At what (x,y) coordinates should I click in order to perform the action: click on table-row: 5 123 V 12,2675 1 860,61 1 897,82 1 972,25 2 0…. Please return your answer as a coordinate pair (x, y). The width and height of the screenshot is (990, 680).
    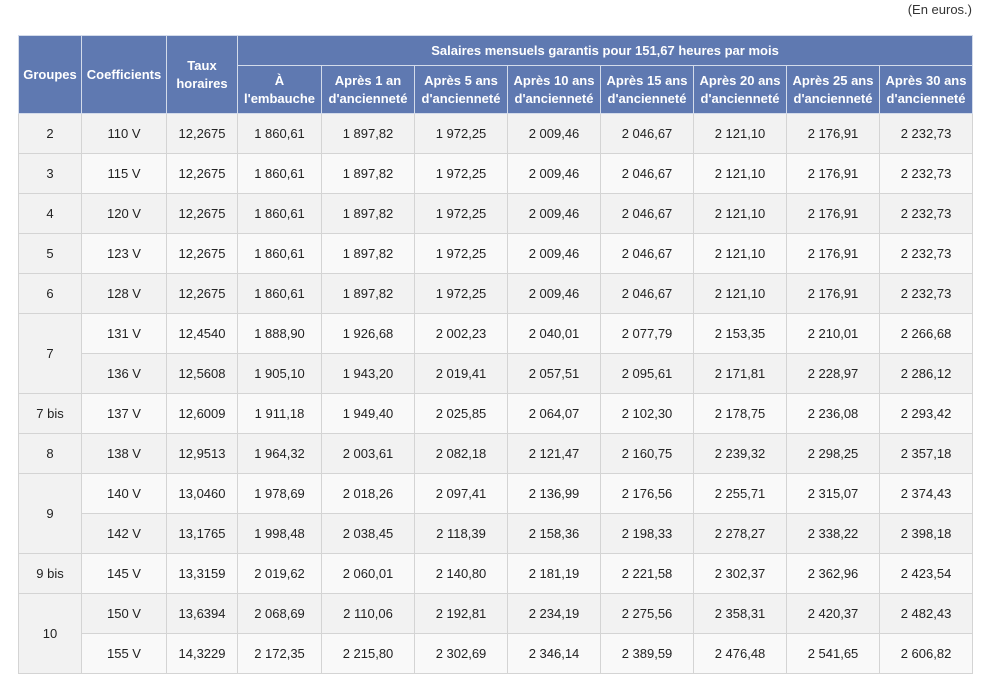
    Looking at the image, I should click on (496, 253).